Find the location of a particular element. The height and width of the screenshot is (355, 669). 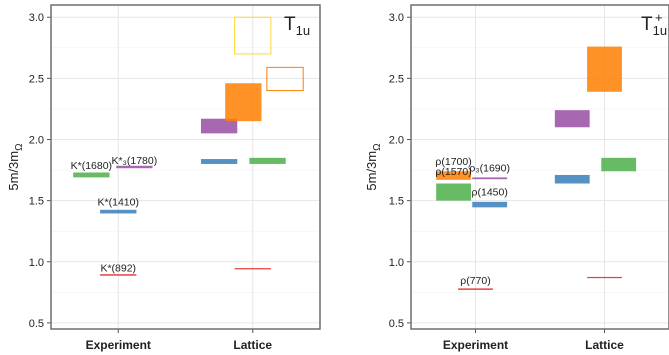

state-annotation: ρ(1570) is located at coordinates (453, 172).